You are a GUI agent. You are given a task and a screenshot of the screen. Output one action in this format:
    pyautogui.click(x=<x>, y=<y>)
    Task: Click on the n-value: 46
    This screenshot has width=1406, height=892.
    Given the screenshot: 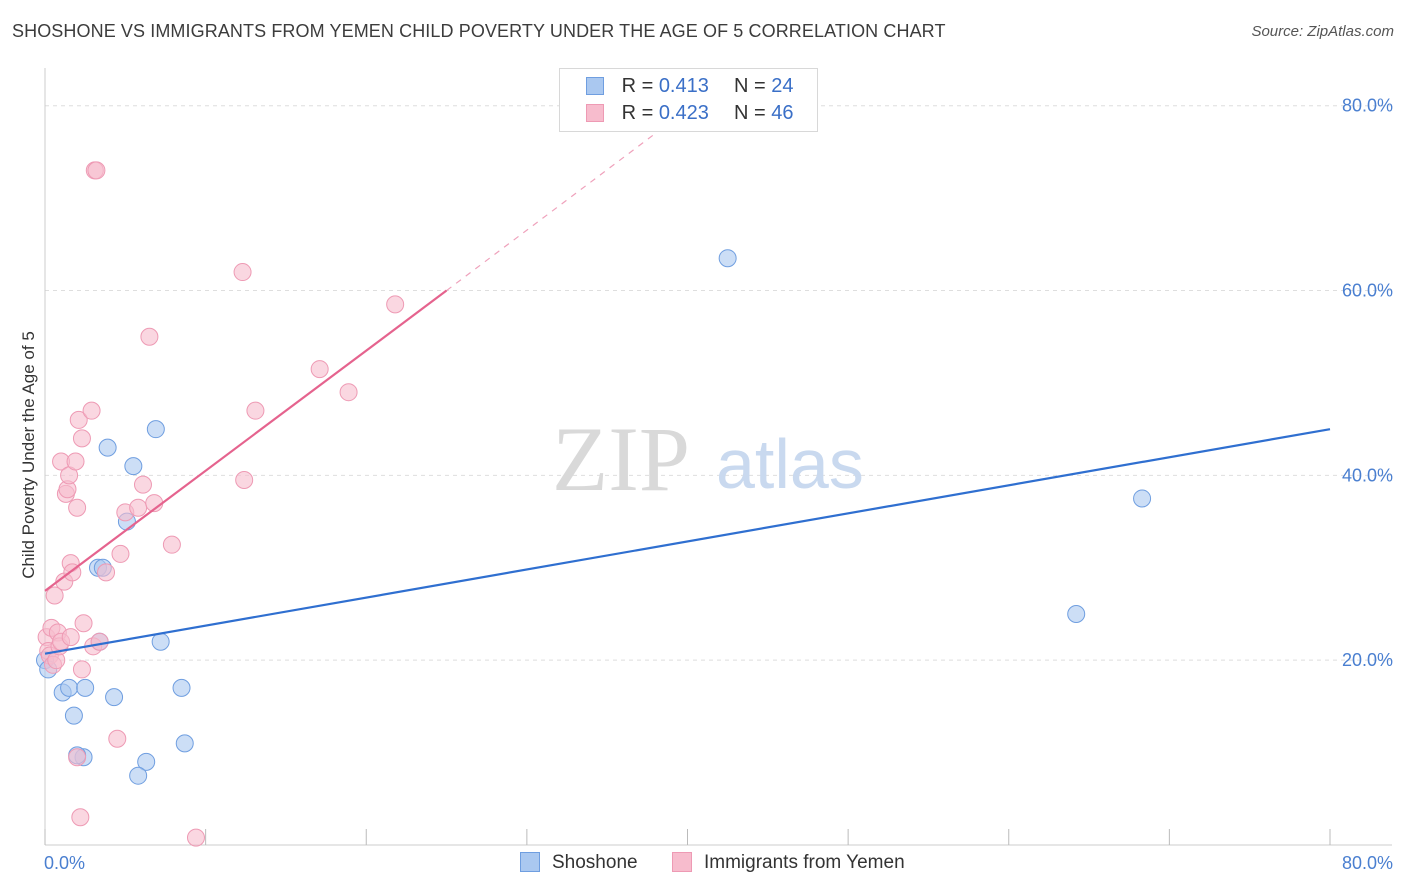 What is the action you would take?
    pyautogui.click(x=782, y=113)
    